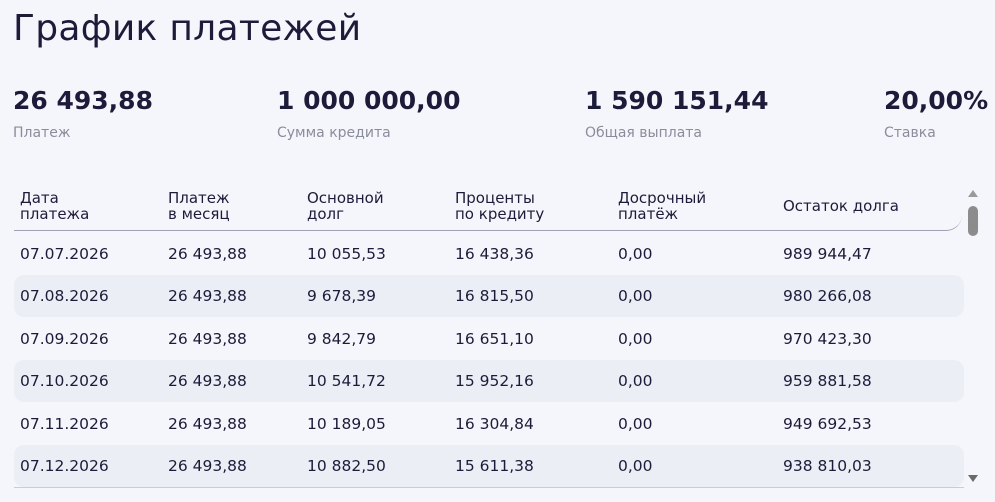 The image size is (995, 502). Describe the element at coordinates (39, 198) in the screenshot. I see `header-line: Дата` at that location.